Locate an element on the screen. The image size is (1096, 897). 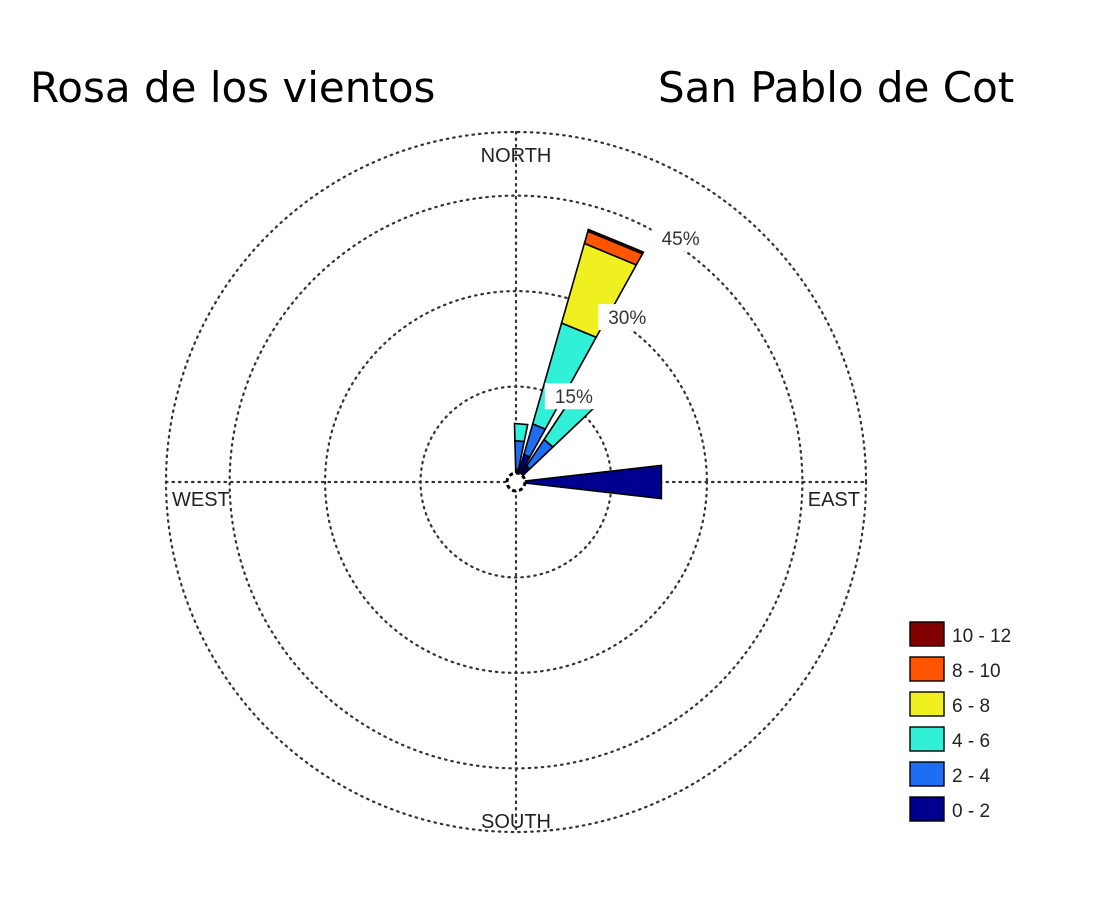
direction-label-south: SOUTH is located at coordinates (516, 822).